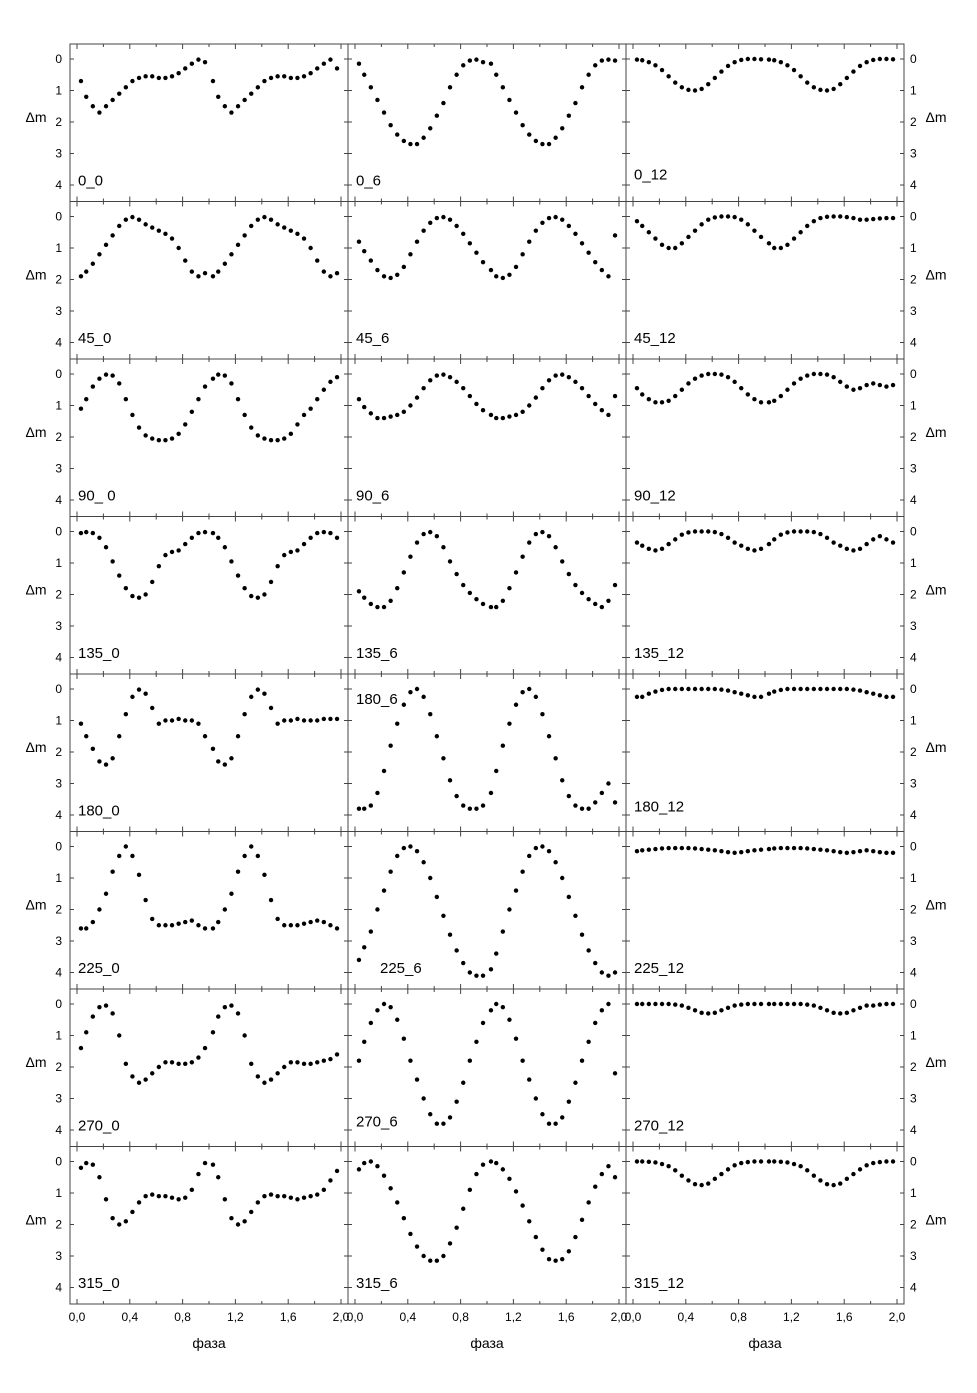 The height and width of the screenshot is (1393, 977). Describe the element at coordinates (407, 1317) in the screenshot. I see `x-tick-label: 0,4` at that location.